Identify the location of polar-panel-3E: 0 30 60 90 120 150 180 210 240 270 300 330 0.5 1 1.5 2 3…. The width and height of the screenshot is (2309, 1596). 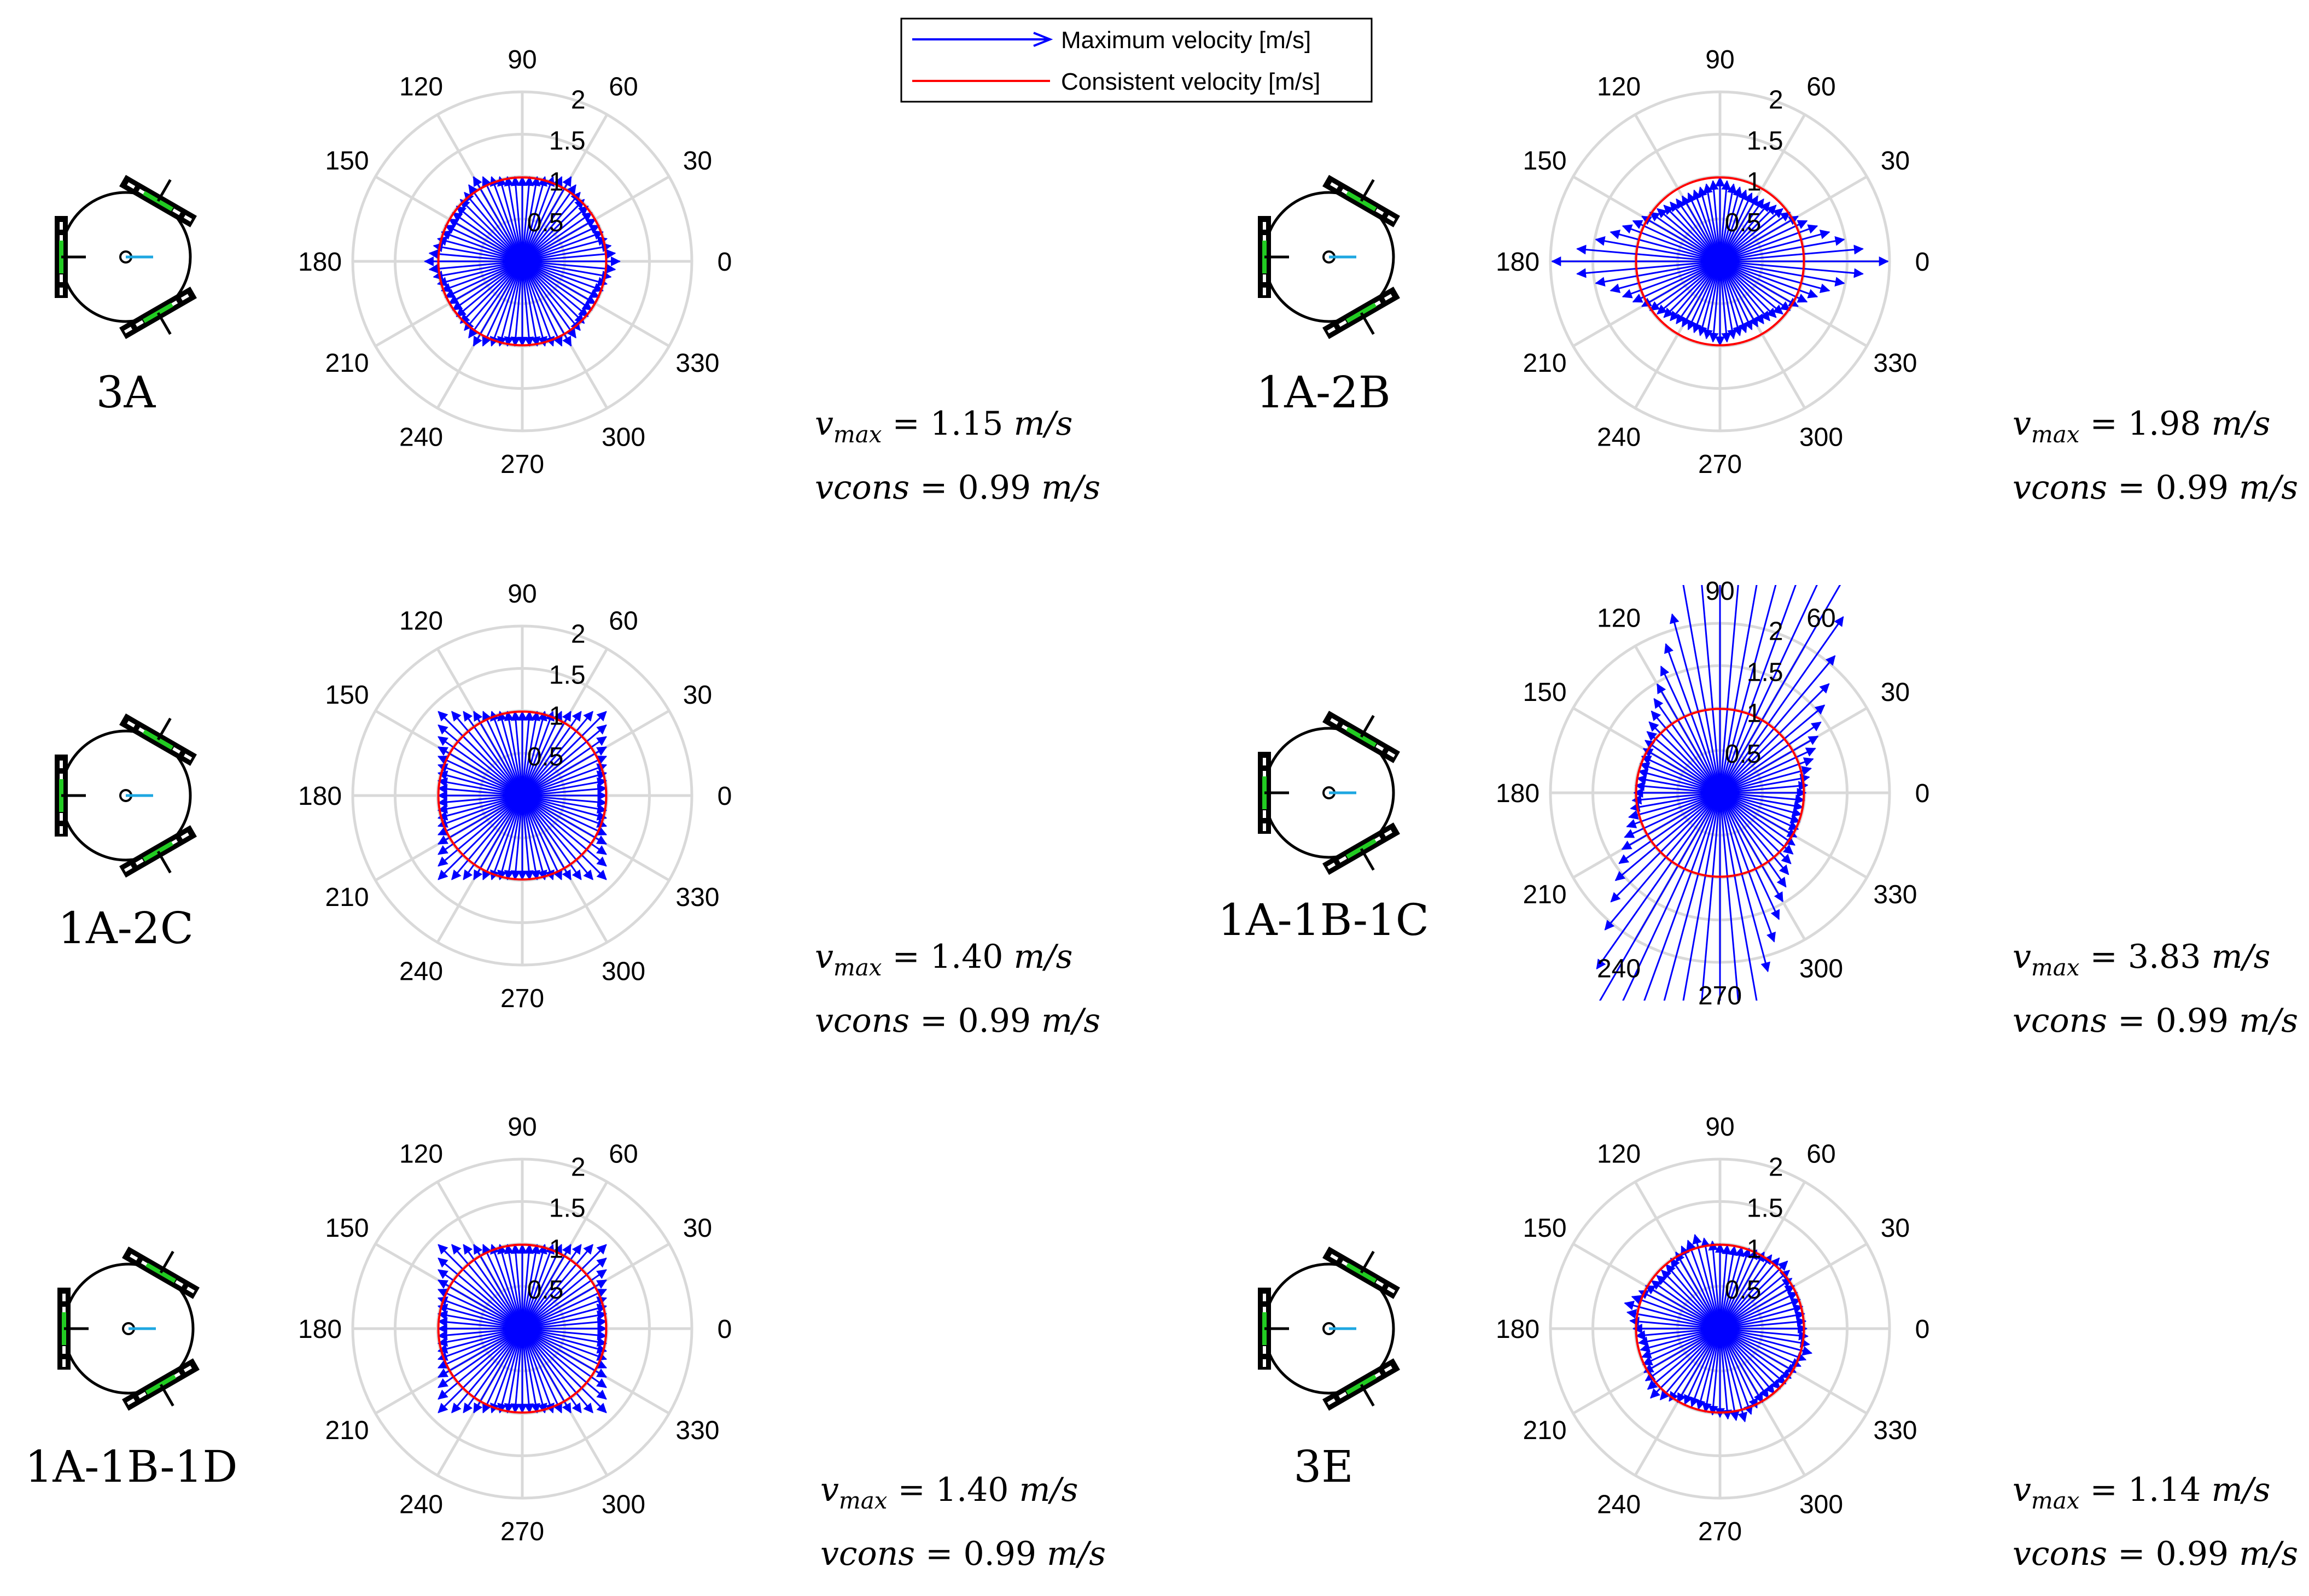
(1778, 1343).